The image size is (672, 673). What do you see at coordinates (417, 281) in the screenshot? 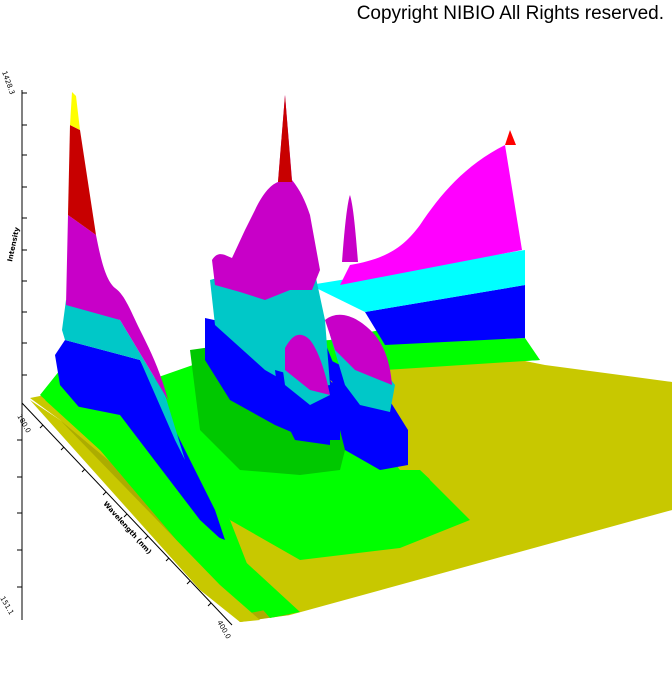
I see `right-plateau-cyan` at bounding box center [417, 281].